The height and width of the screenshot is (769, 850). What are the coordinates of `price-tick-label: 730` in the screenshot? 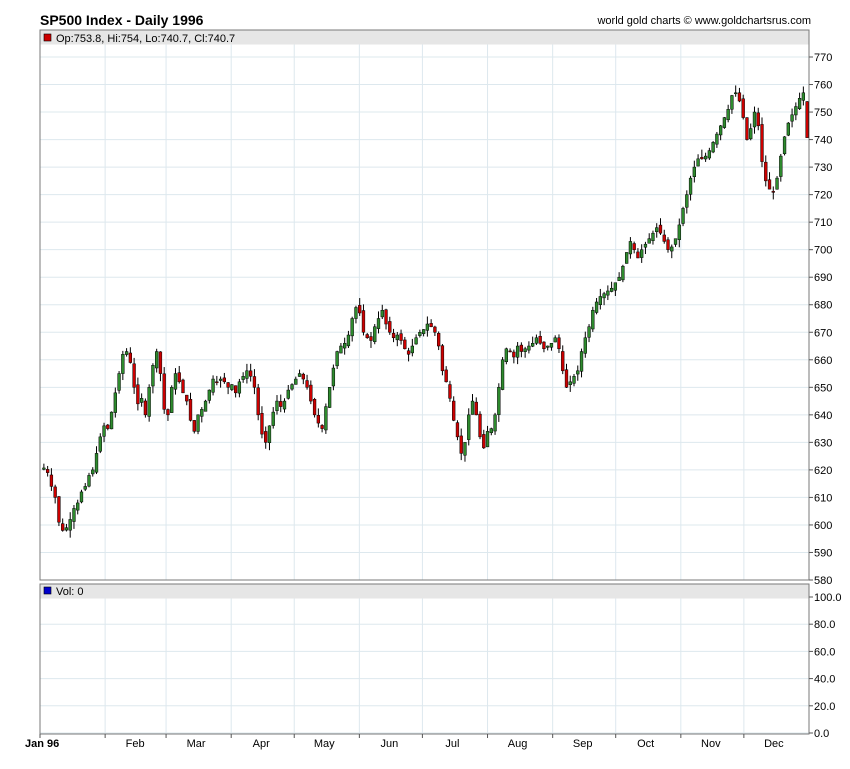 It's located at (823, 168).